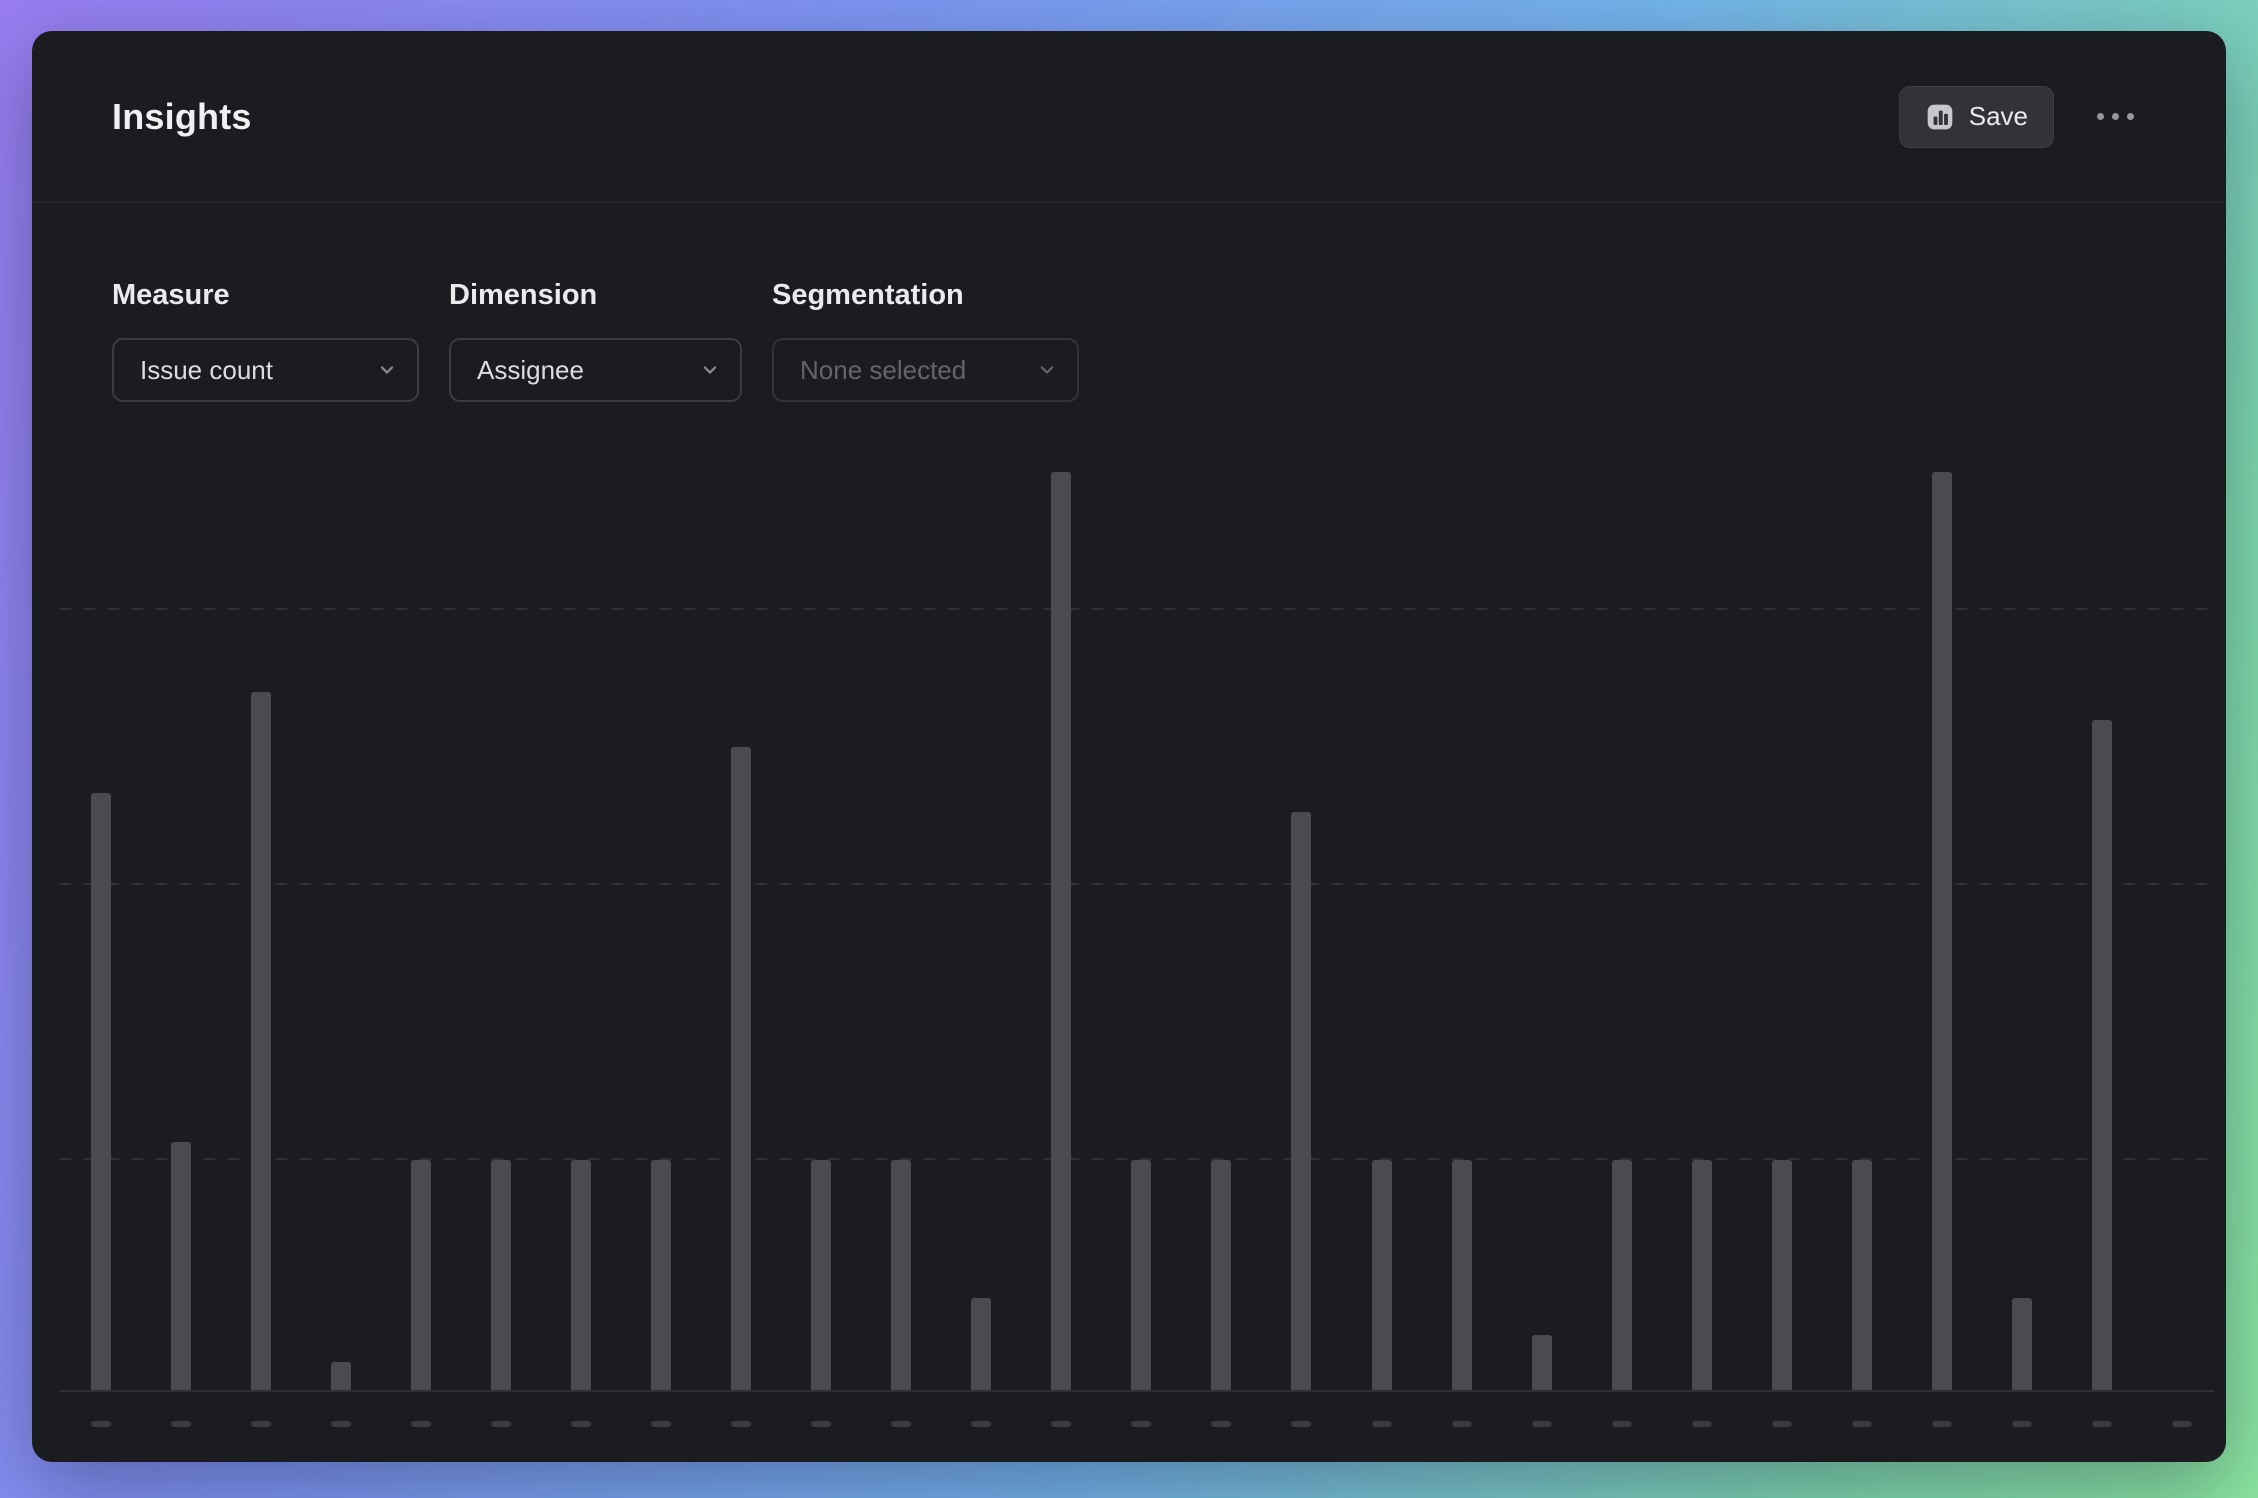 The height and width of the screenshot is (1498, 2258). Describe the element at coordinates (206, 369) in the screenshot. I see `measure-dropdown-value: Issue count` at that location.